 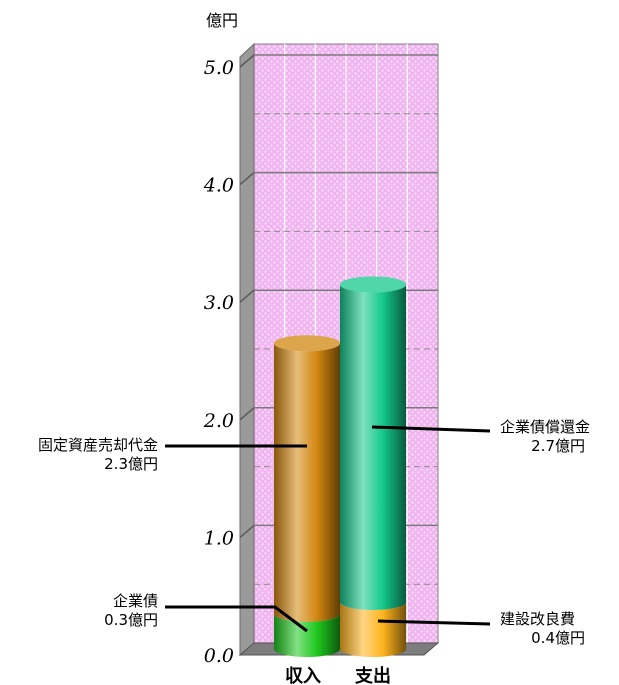 I want to click on annotation-name: 固定資産売却代金, so click(x=98, y=445).